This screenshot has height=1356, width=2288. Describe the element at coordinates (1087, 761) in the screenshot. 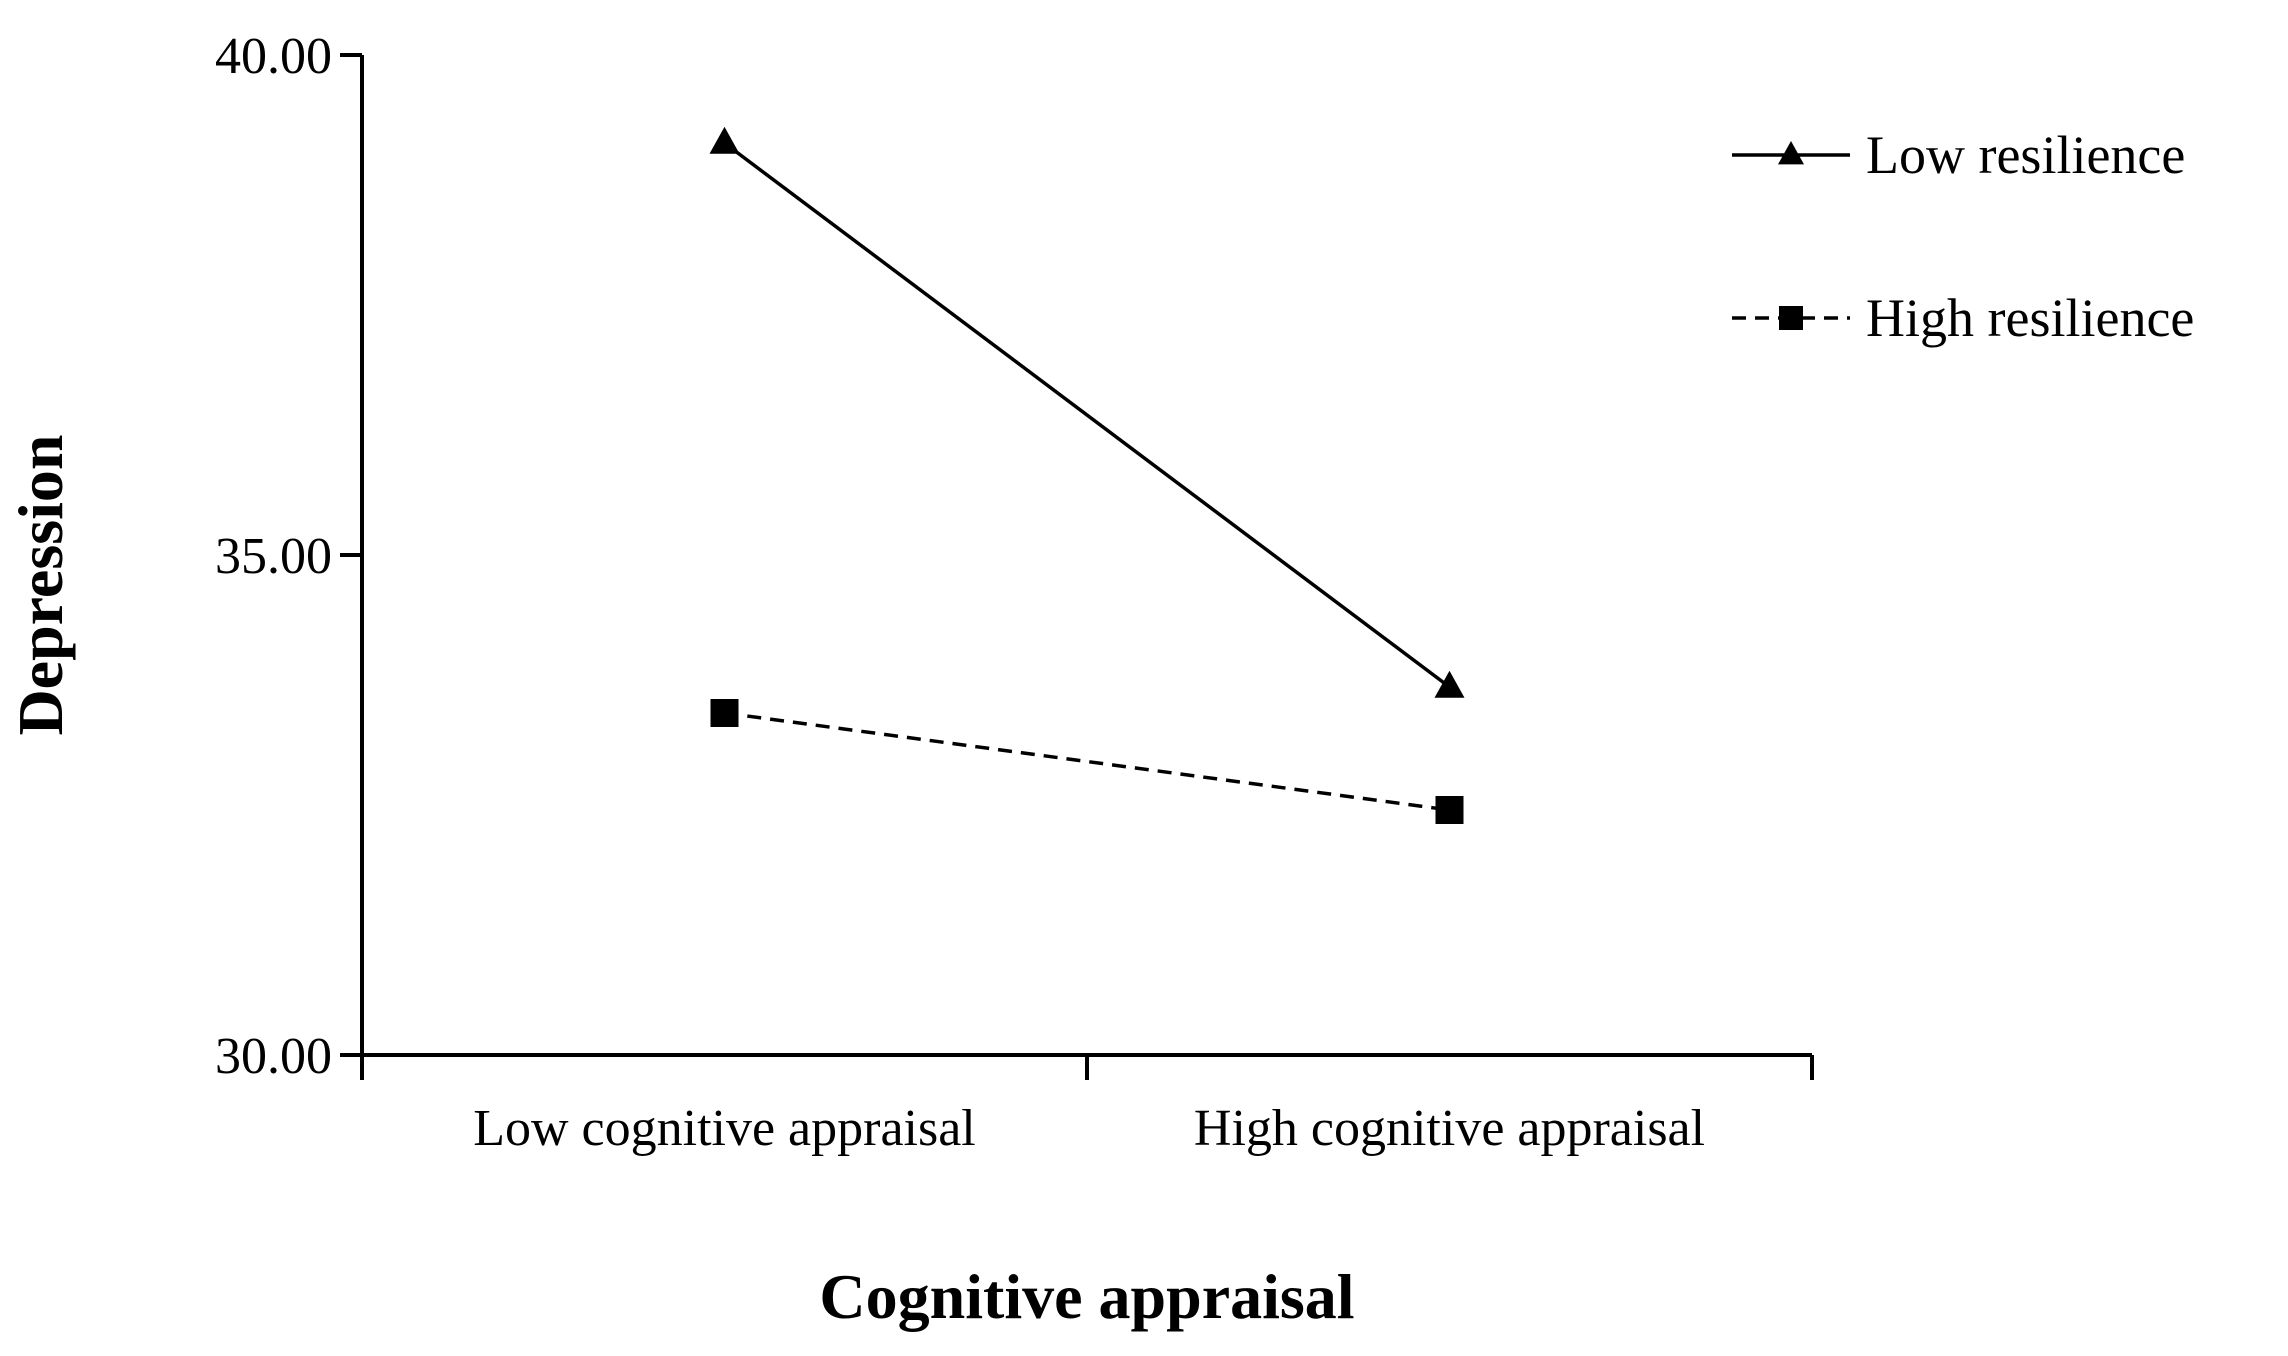

I see `series-line-high-resilience` at that location.